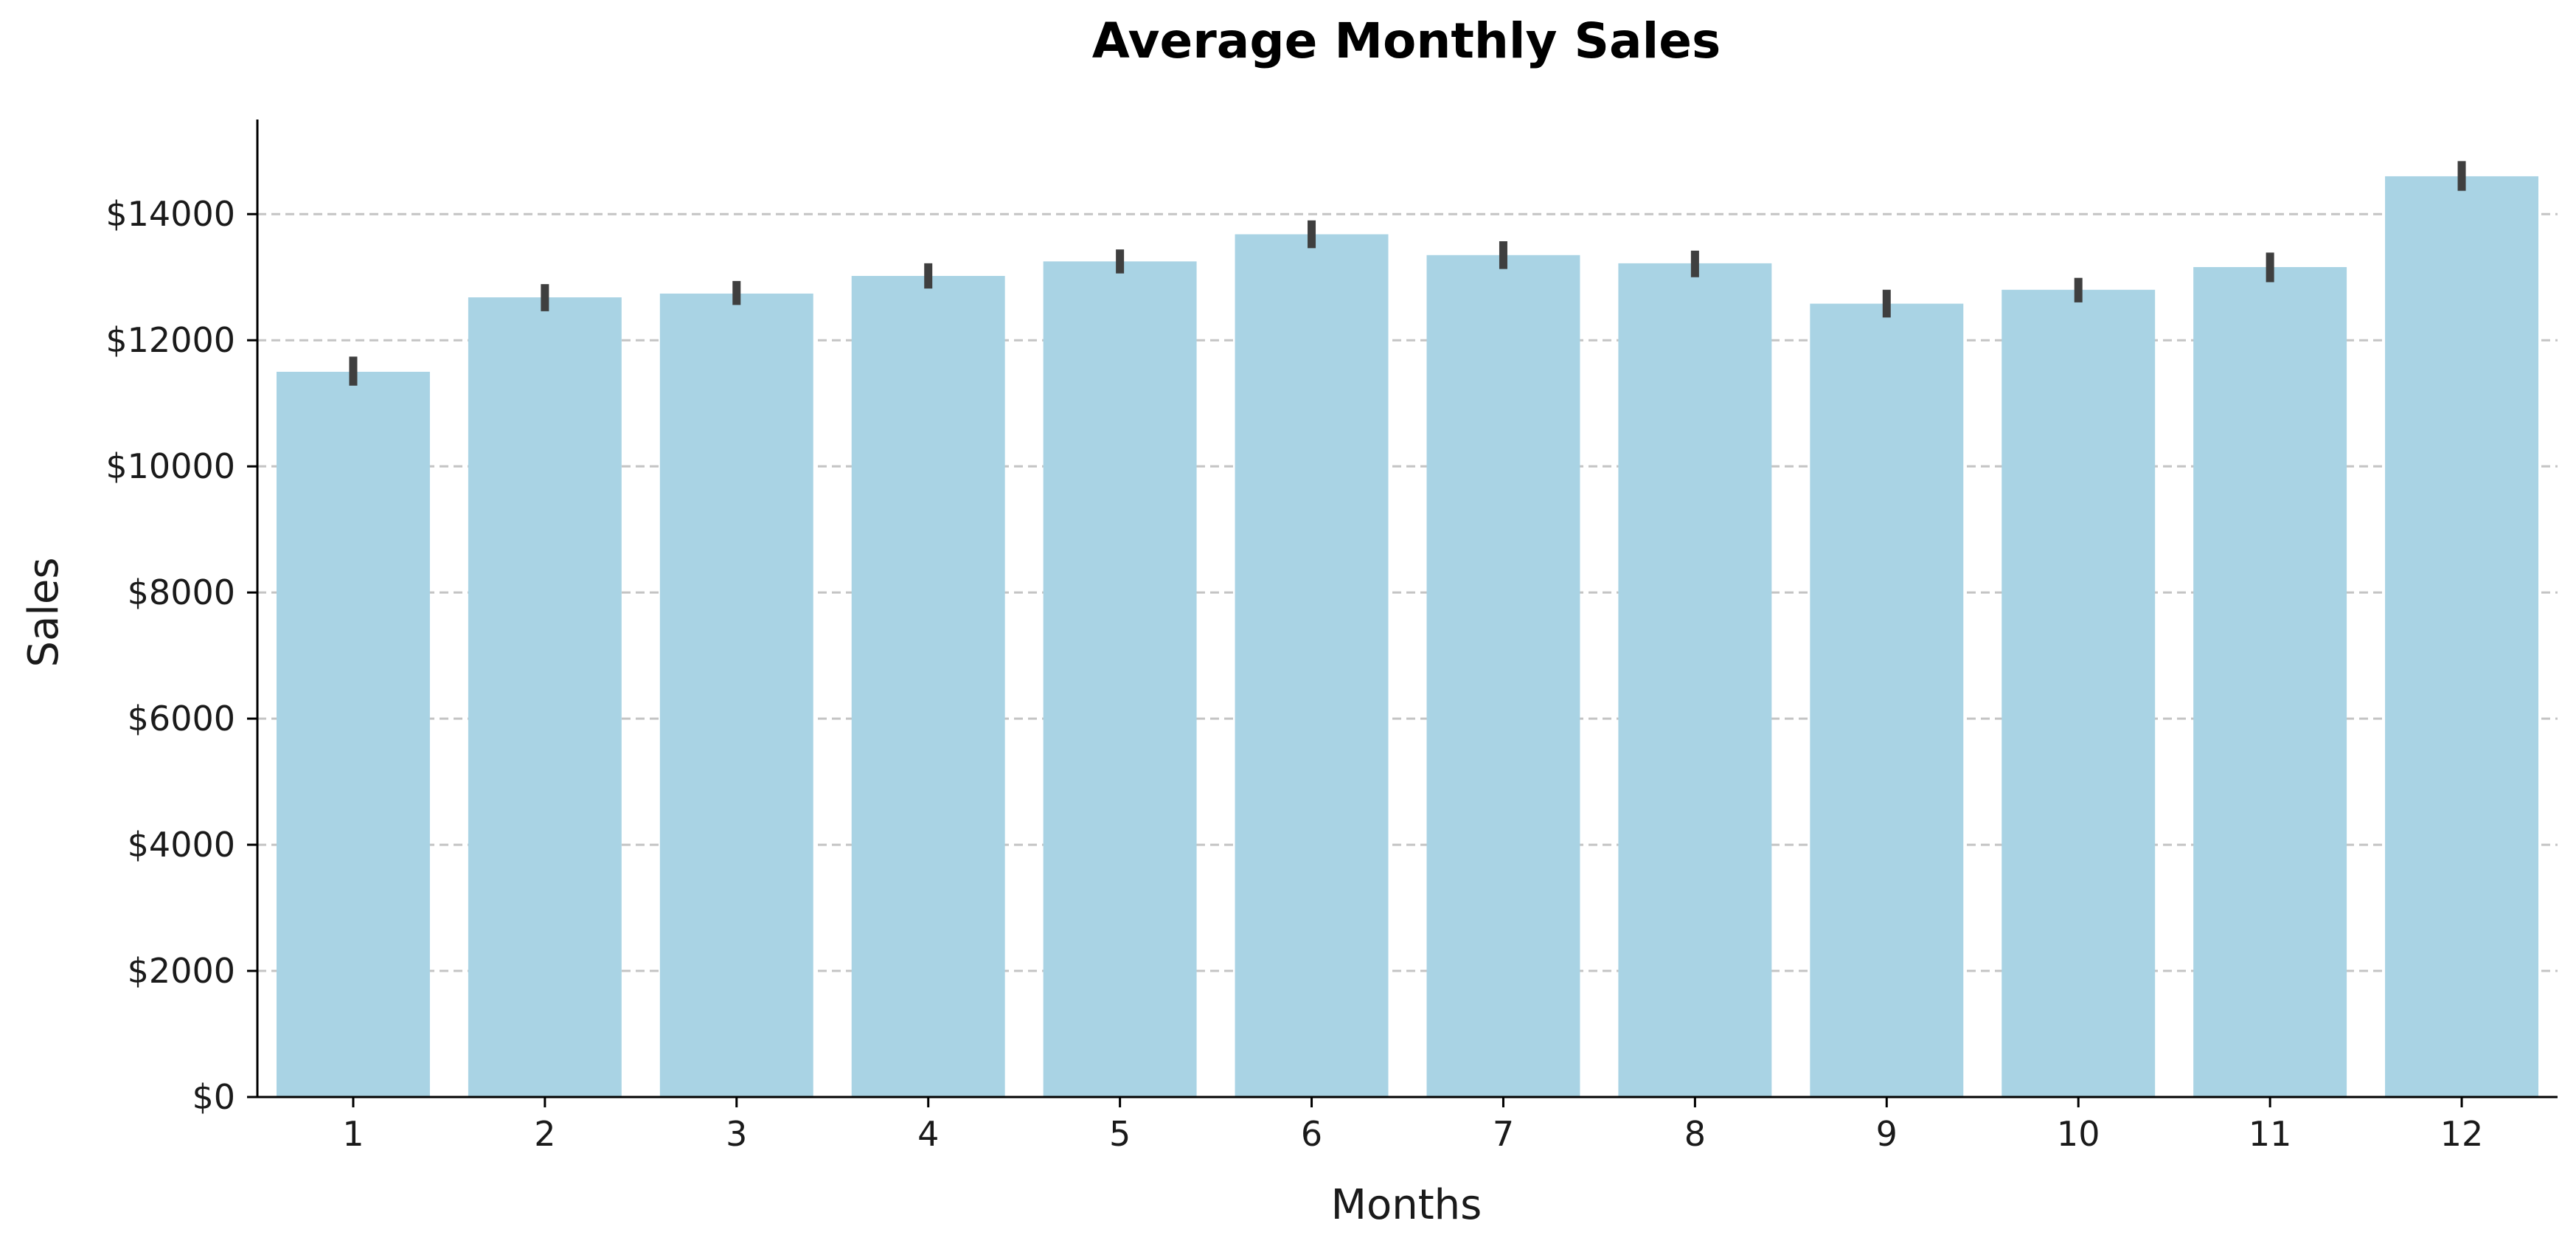 This screenshot has width=2576, height=1249. Describe the element at coordinates (181, 655) in the screenshot. I see `y-axis-ticks: $0 $2000 $4000 $6000 $8000 $10000 $12000 $14000` at that location.